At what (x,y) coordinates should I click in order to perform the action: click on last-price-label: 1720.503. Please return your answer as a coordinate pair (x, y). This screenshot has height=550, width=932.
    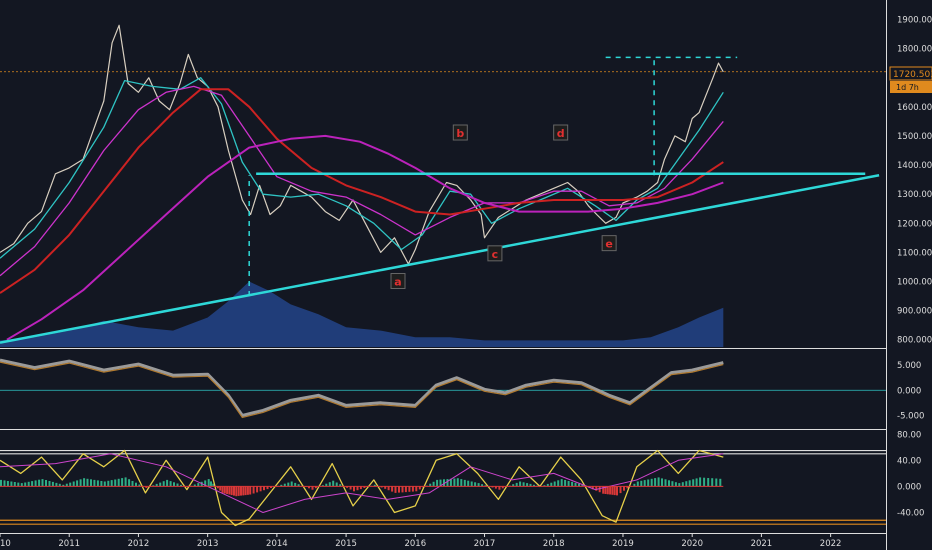
    Looking at the image, I should click on (912, 75).